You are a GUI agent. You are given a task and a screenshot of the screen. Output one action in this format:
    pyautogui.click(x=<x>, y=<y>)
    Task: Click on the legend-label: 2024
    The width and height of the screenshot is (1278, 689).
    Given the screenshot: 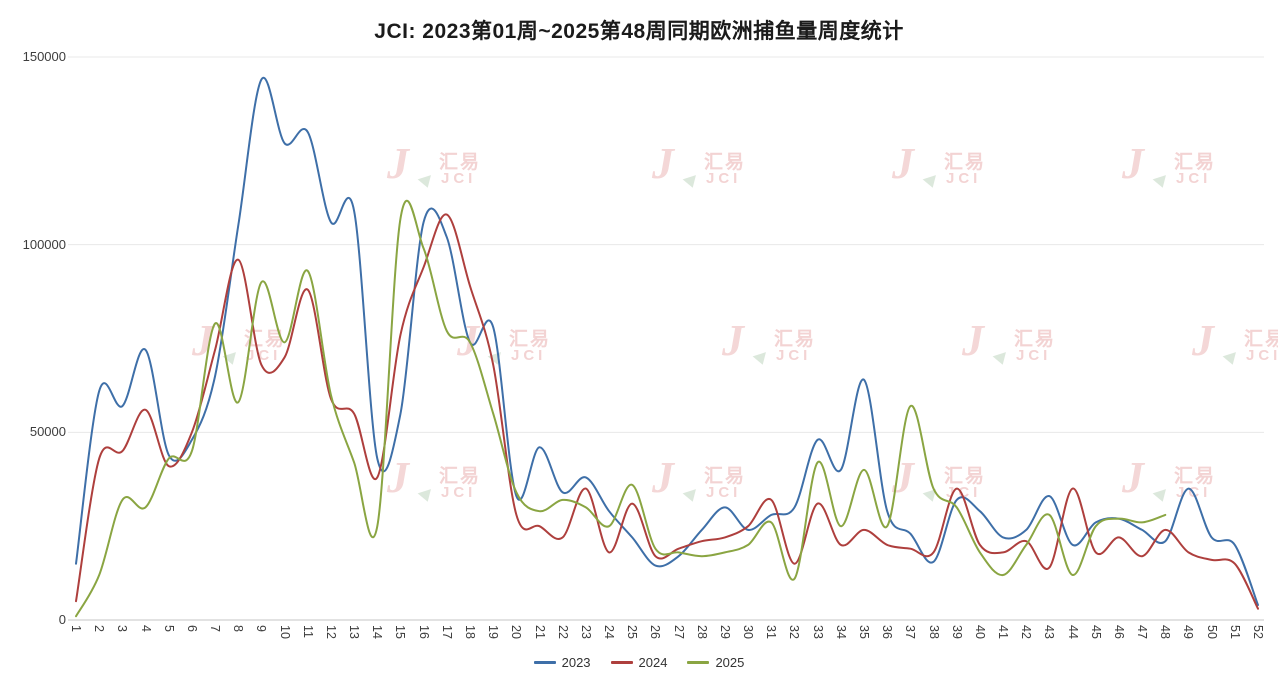 What is the action you would take?
    pyautogui.click(x=653, y=662)
    